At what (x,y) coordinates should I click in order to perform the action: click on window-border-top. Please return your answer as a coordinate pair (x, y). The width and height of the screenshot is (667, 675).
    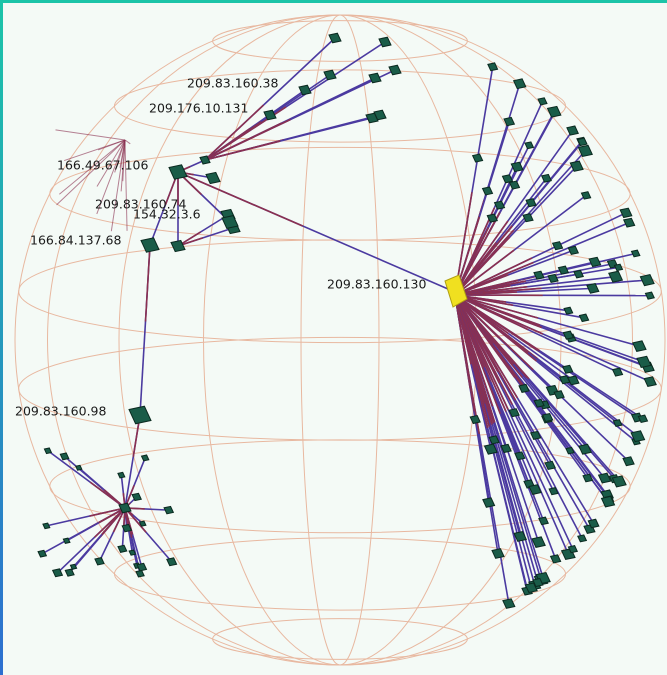
    Looking at the image, I should click on (333, 1).